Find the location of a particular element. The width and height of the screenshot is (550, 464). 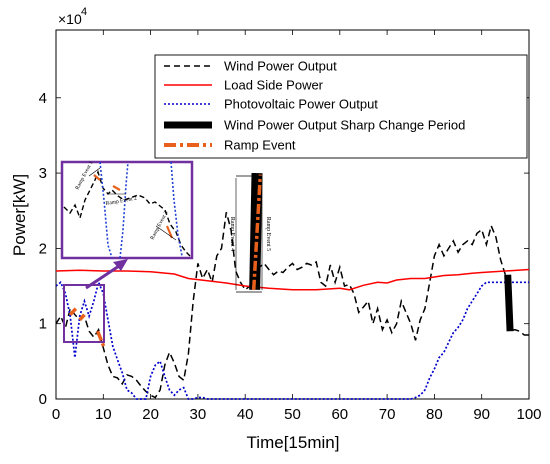

legend-label-ramp: Ramp Event is located at coordinates (260, 145).